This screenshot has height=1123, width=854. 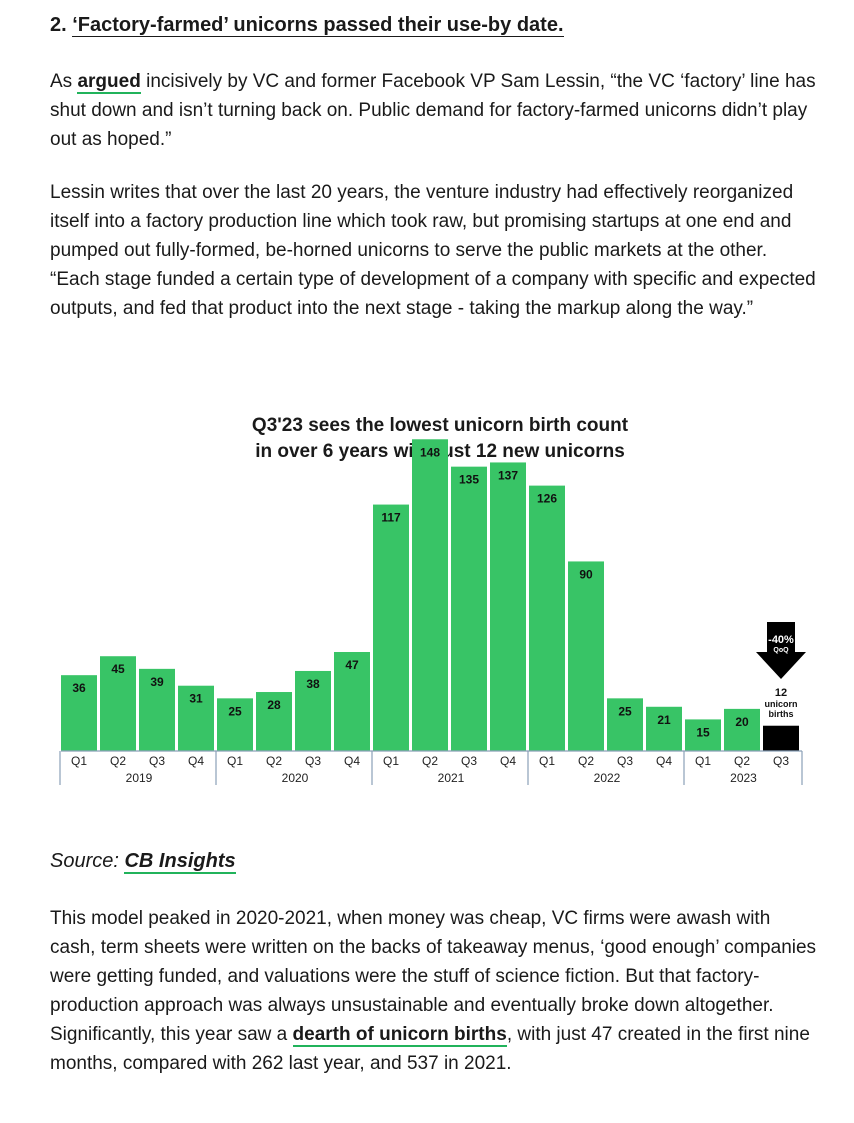 I want to click on quarter-tick-label-13: Q2, so click(x=586, y=761).